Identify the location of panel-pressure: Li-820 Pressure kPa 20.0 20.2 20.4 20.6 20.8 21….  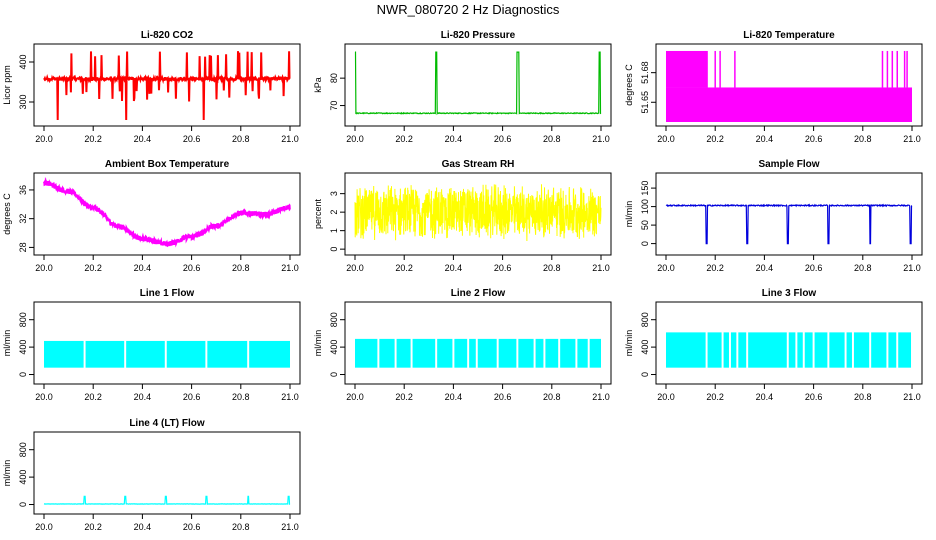
(462, 87).